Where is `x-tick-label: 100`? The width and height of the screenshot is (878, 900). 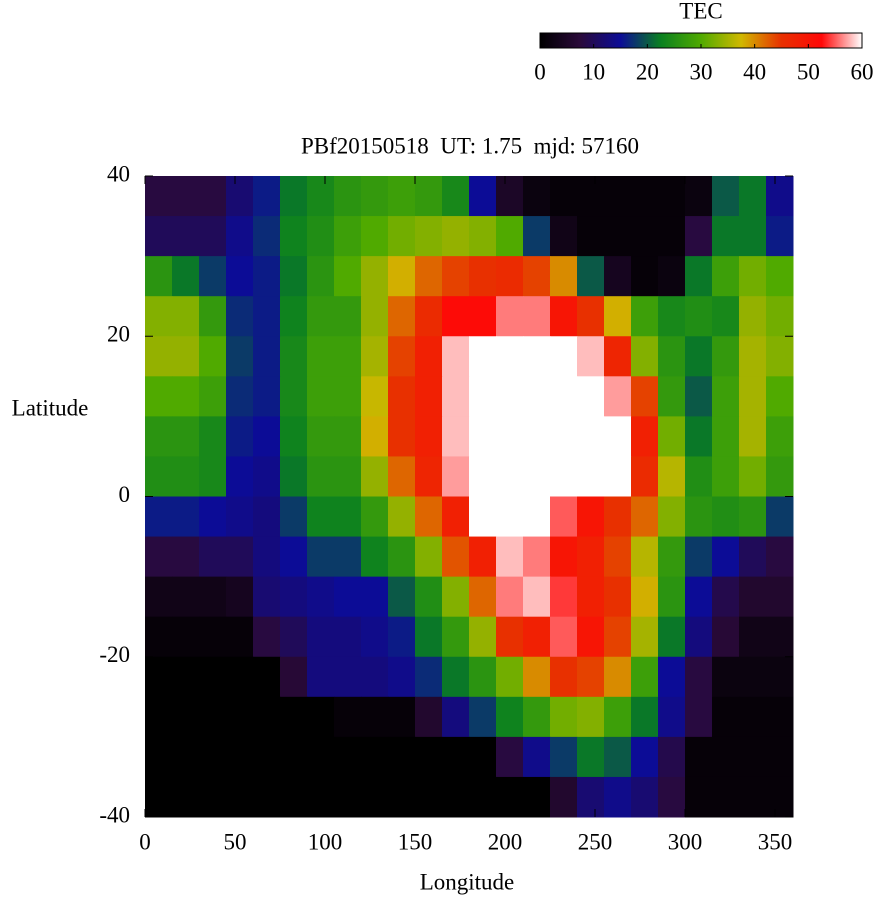
x-tick-label: 100 is located at coordinates (325, 841).